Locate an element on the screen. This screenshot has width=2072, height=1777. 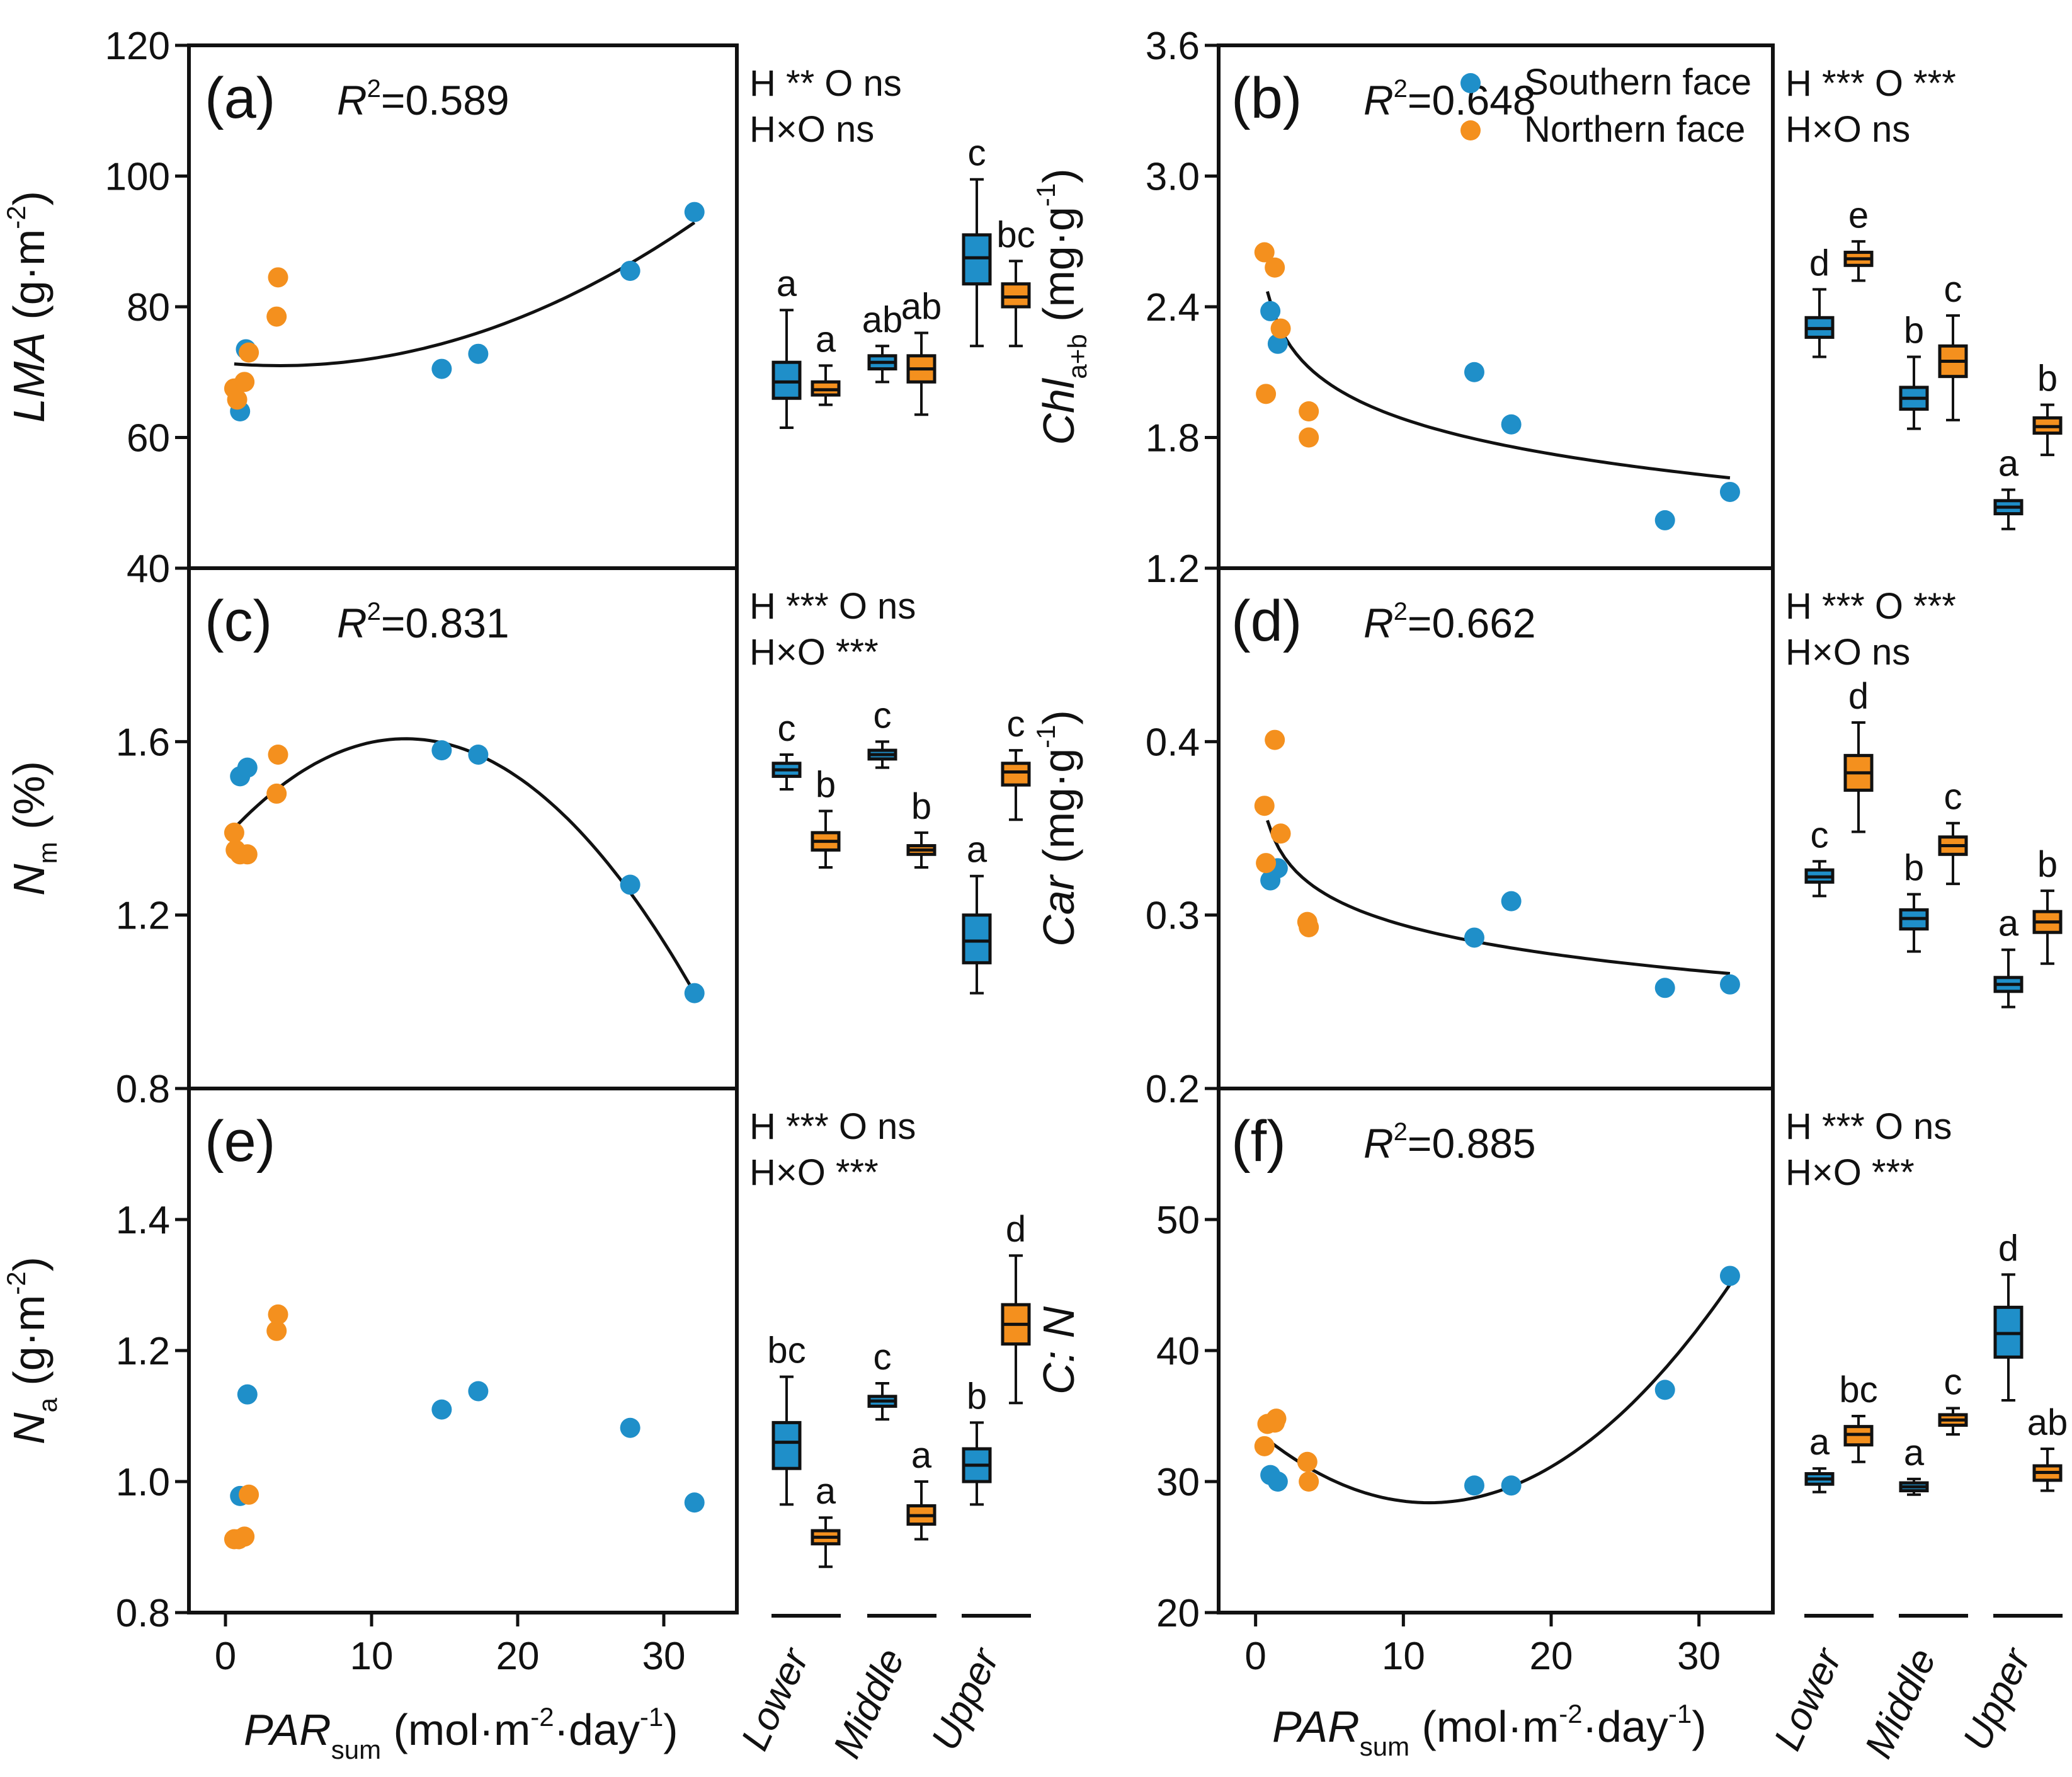
x-axis-title-right: PARsum (mol·m-2·day-1) is located at coordinates (1490, 1730).